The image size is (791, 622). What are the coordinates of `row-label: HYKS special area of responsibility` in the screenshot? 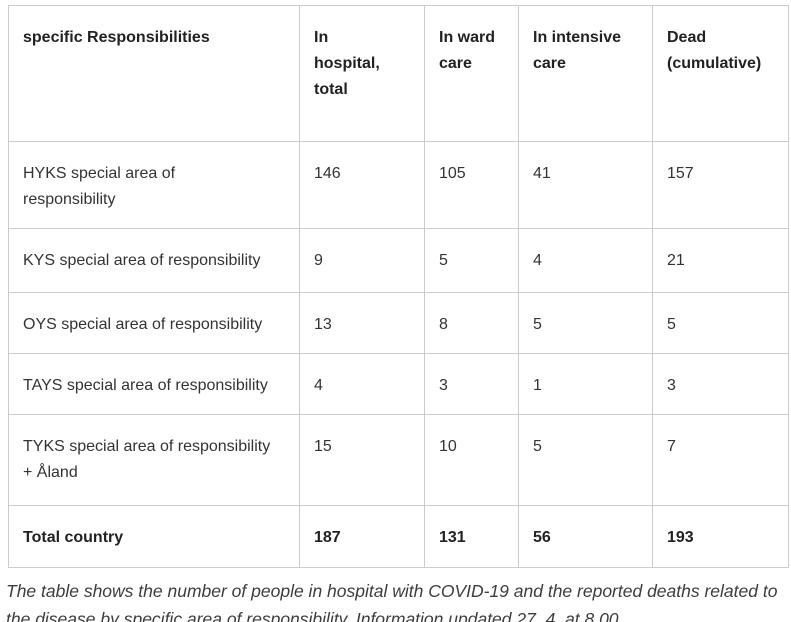 It's located at (154, 185).